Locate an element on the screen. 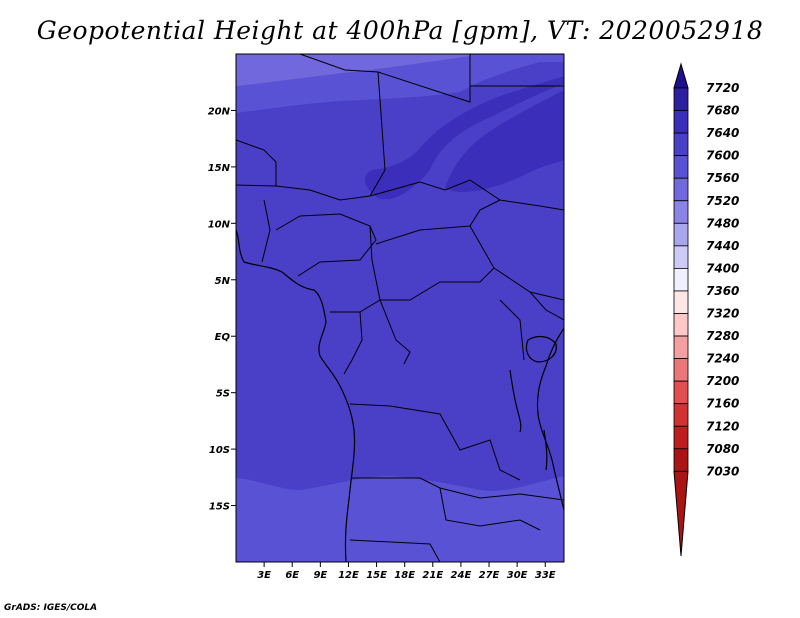  contour-band-7640-east-core is located at coordinates (504, 141).